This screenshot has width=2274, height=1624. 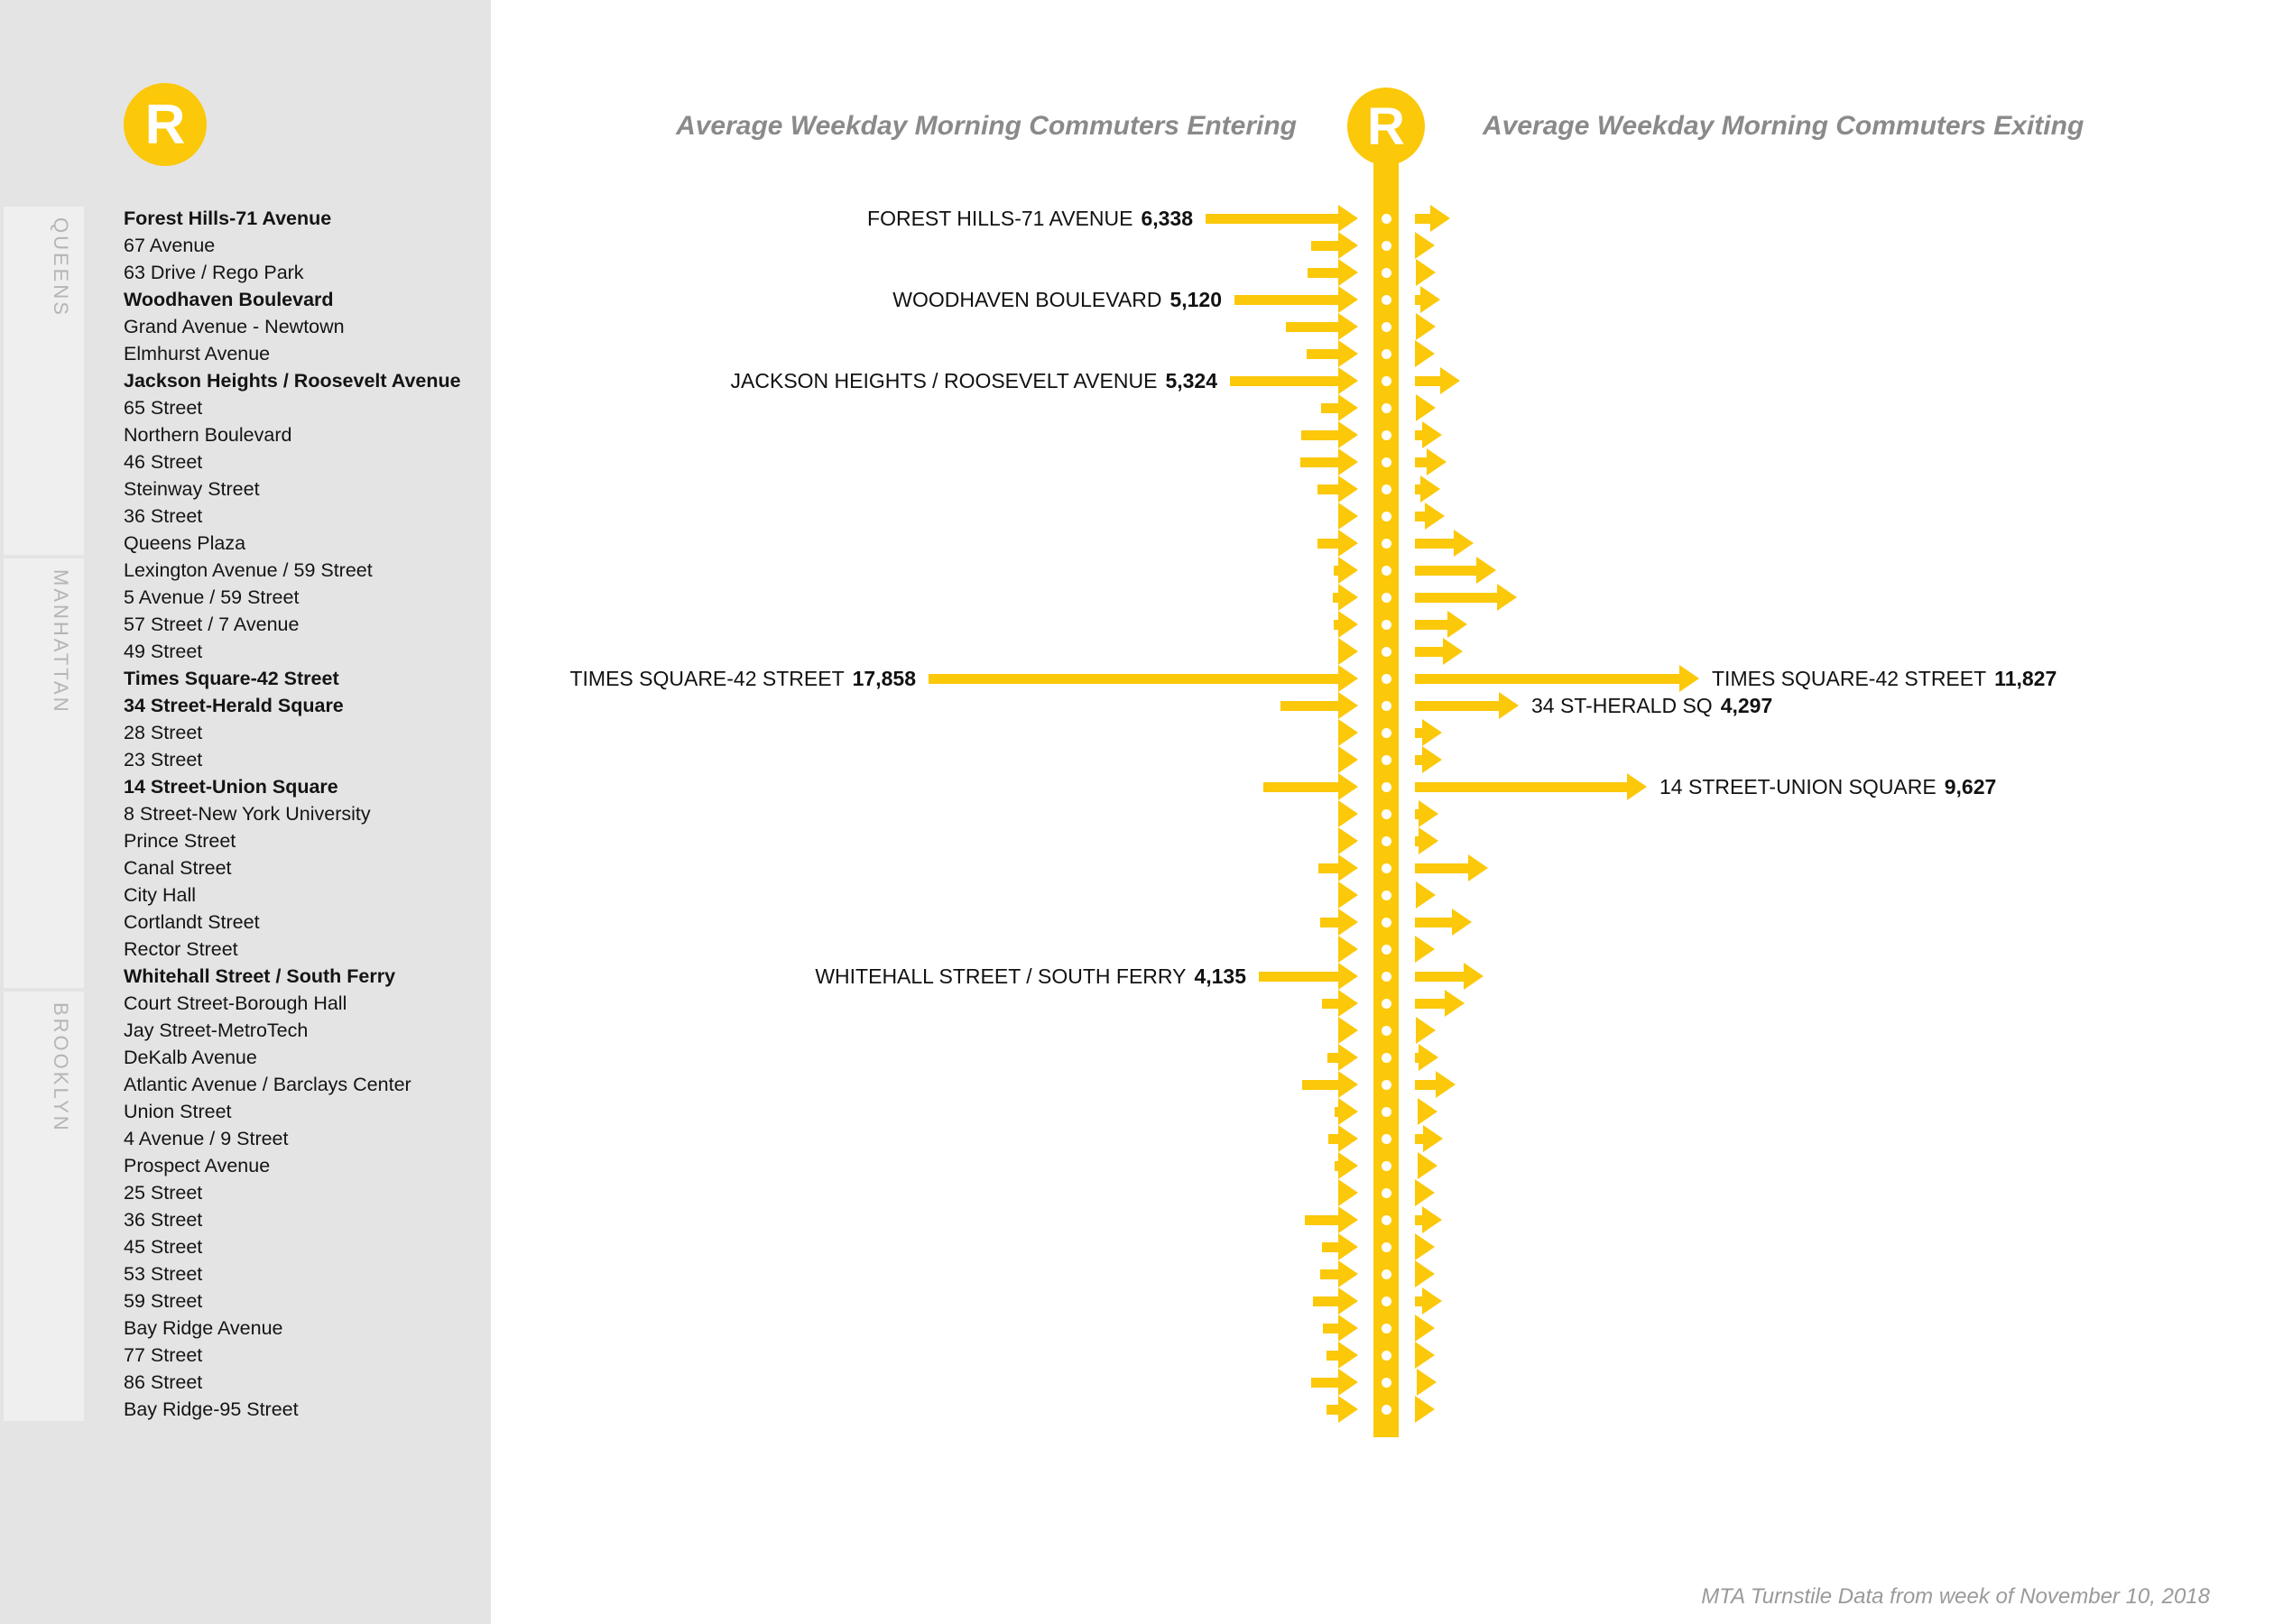 What do you see at coordinates (1057, 300) in the screenshot?
I see `entering-callout: WOODHAVEN BOULEVARD 5,120` at bounding box center [1057, 300].